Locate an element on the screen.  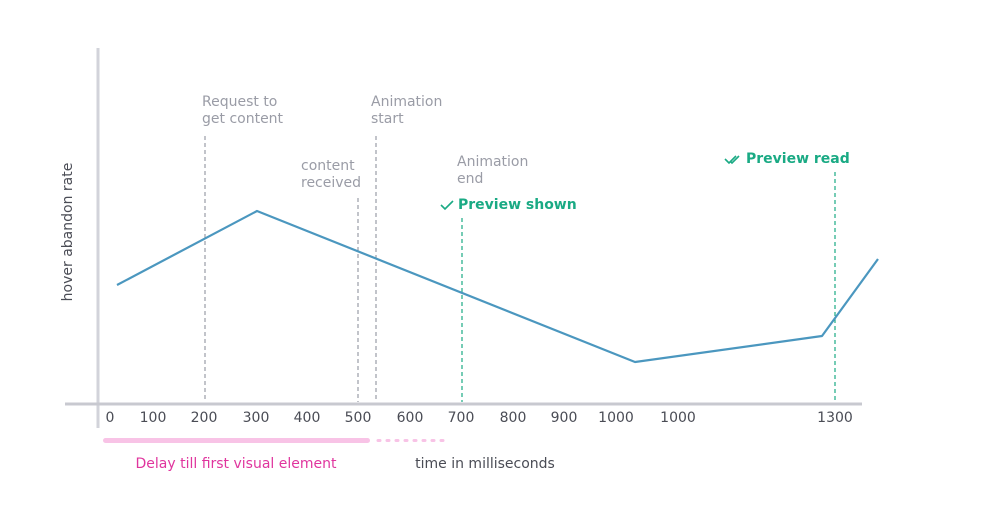
x-tick-label: 200 is located at coordinates (204, 418).